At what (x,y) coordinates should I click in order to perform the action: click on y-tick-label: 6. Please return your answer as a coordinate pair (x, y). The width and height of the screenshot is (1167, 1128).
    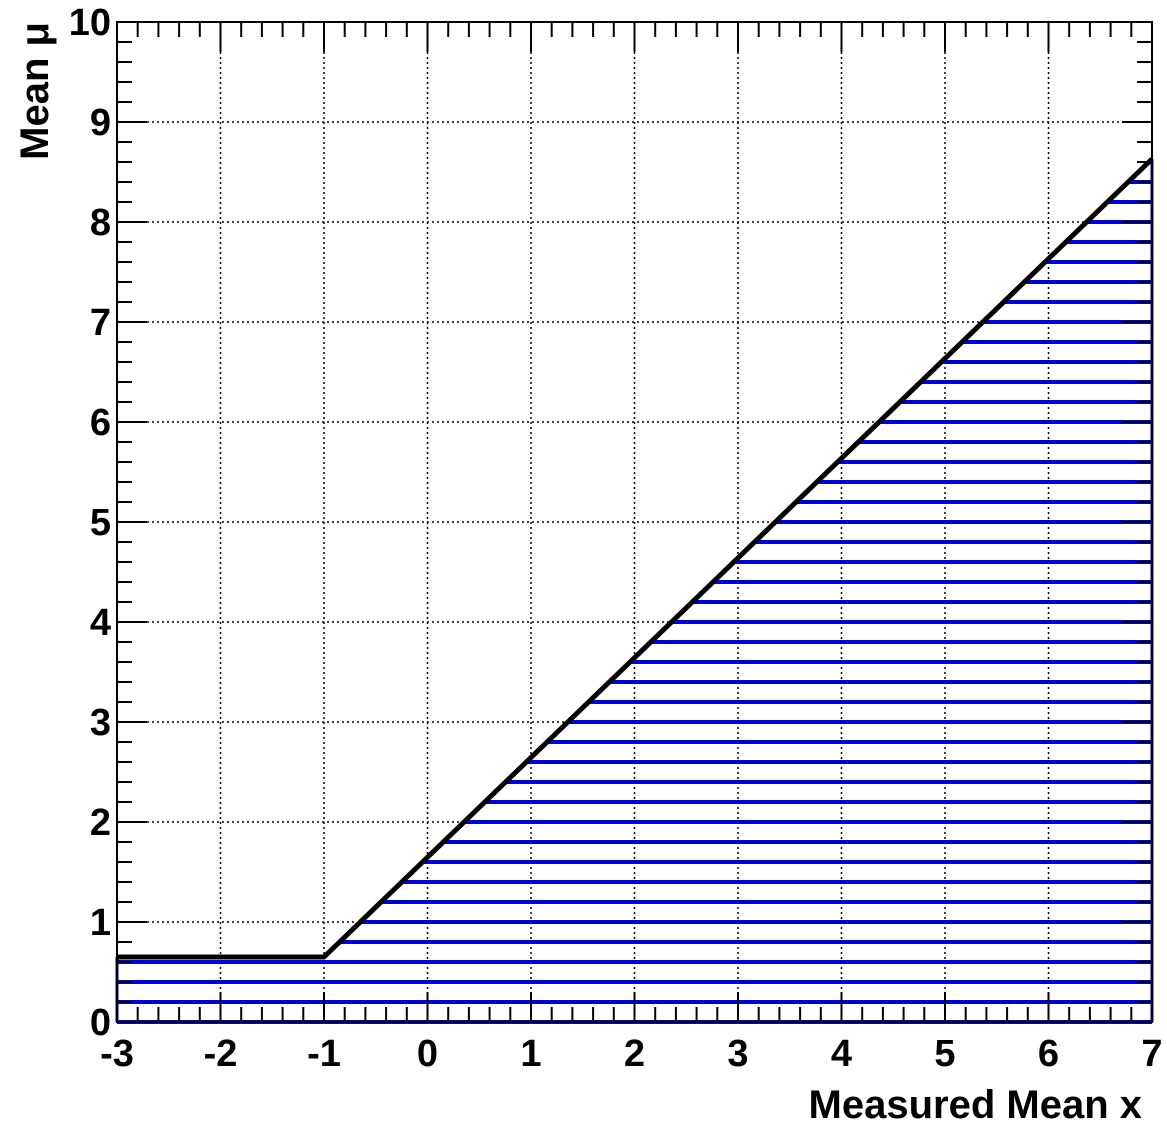
    Looking at the image, I should click on (100, 423).